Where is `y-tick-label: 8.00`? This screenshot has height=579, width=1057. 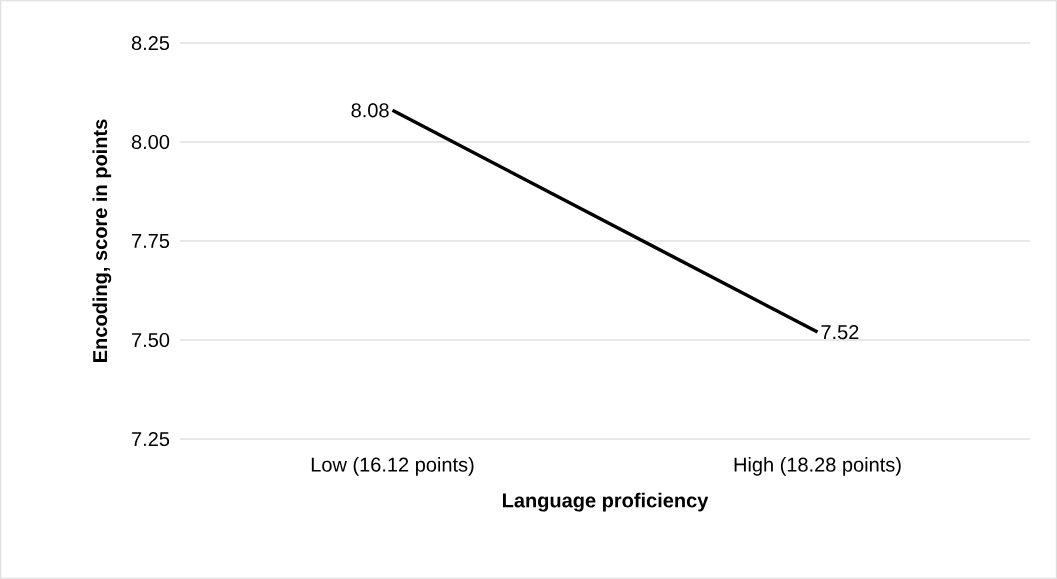 y-tick-label: 8.00 is located at coordinates (150, 142).